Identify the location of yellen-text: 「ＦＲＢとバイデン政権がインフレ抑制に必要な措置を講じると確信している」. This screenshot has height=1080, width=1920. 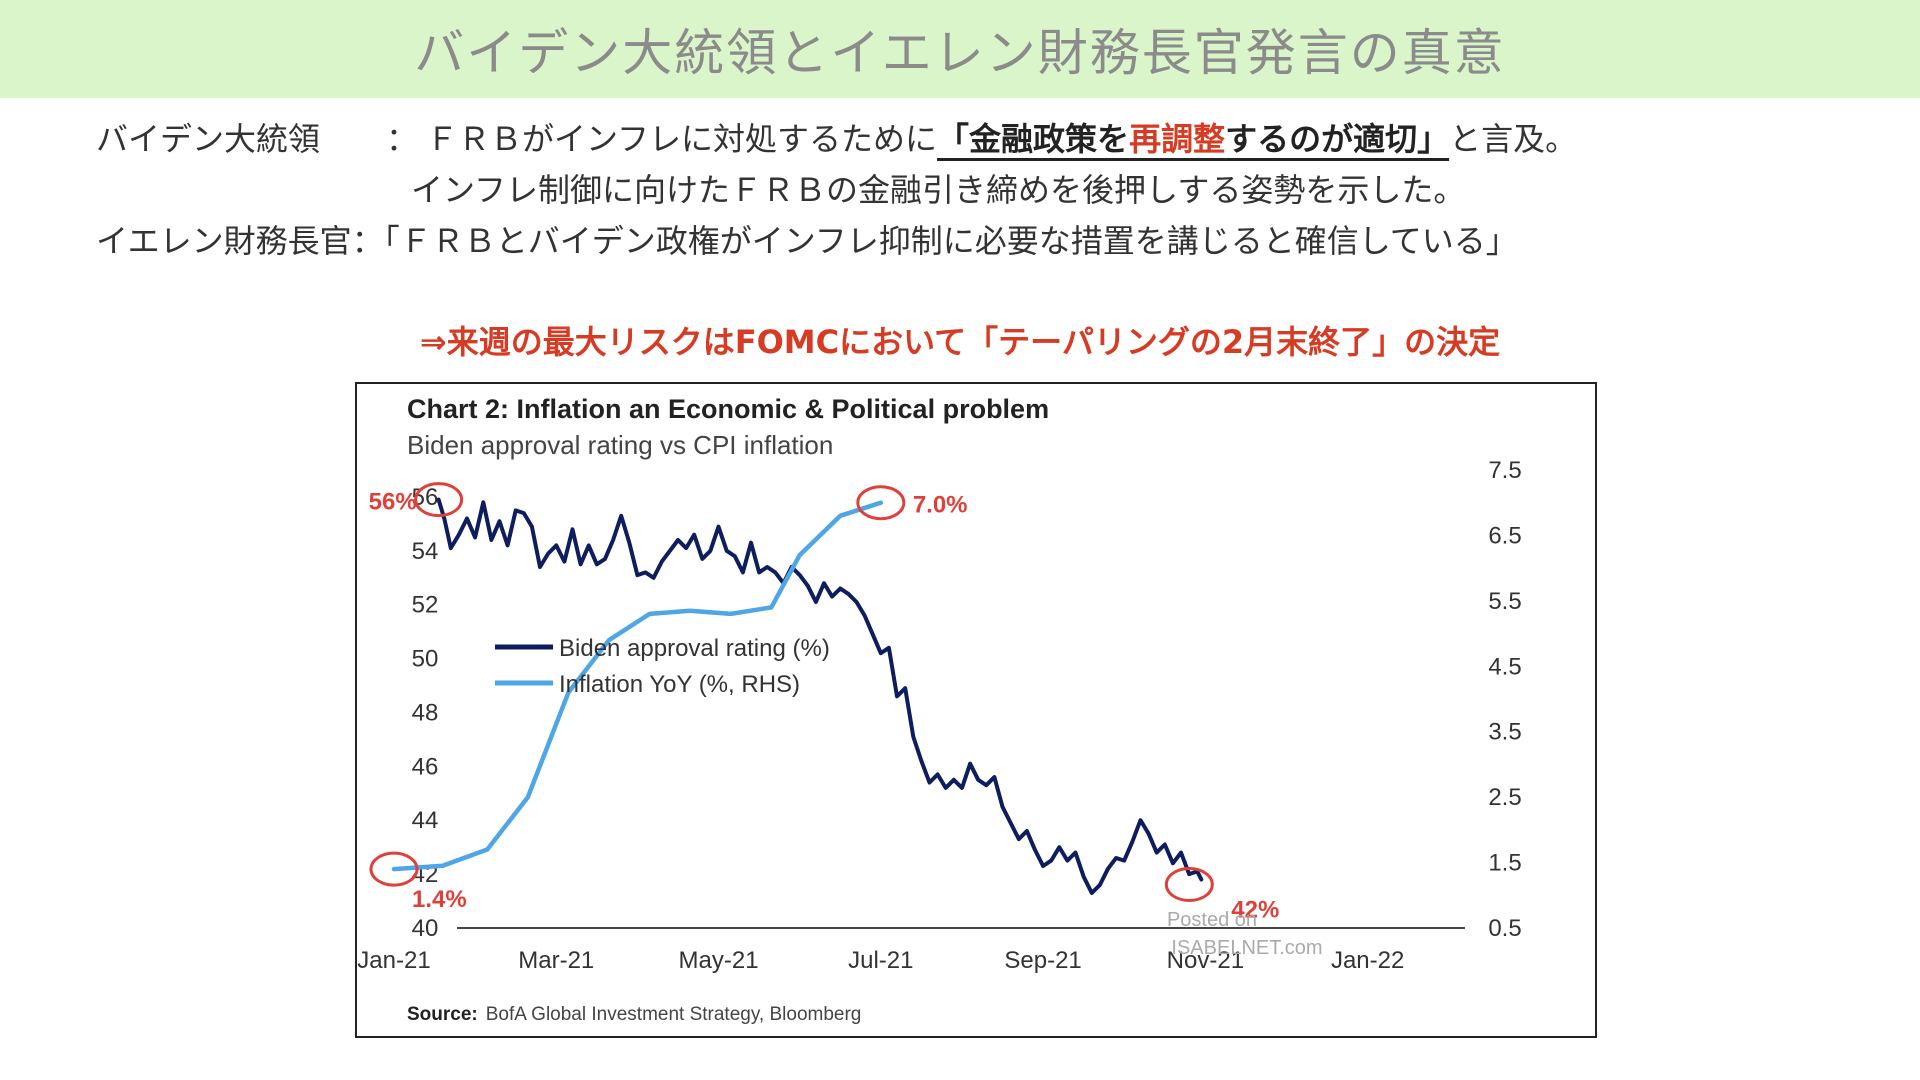
(950, 241).